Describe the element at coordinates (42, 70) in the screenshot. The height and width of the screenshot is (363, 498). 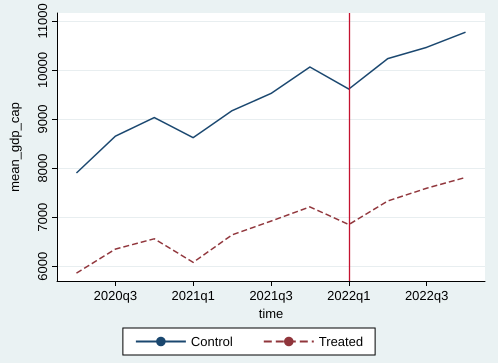
I see `y-tick-label: 10000` at that location.